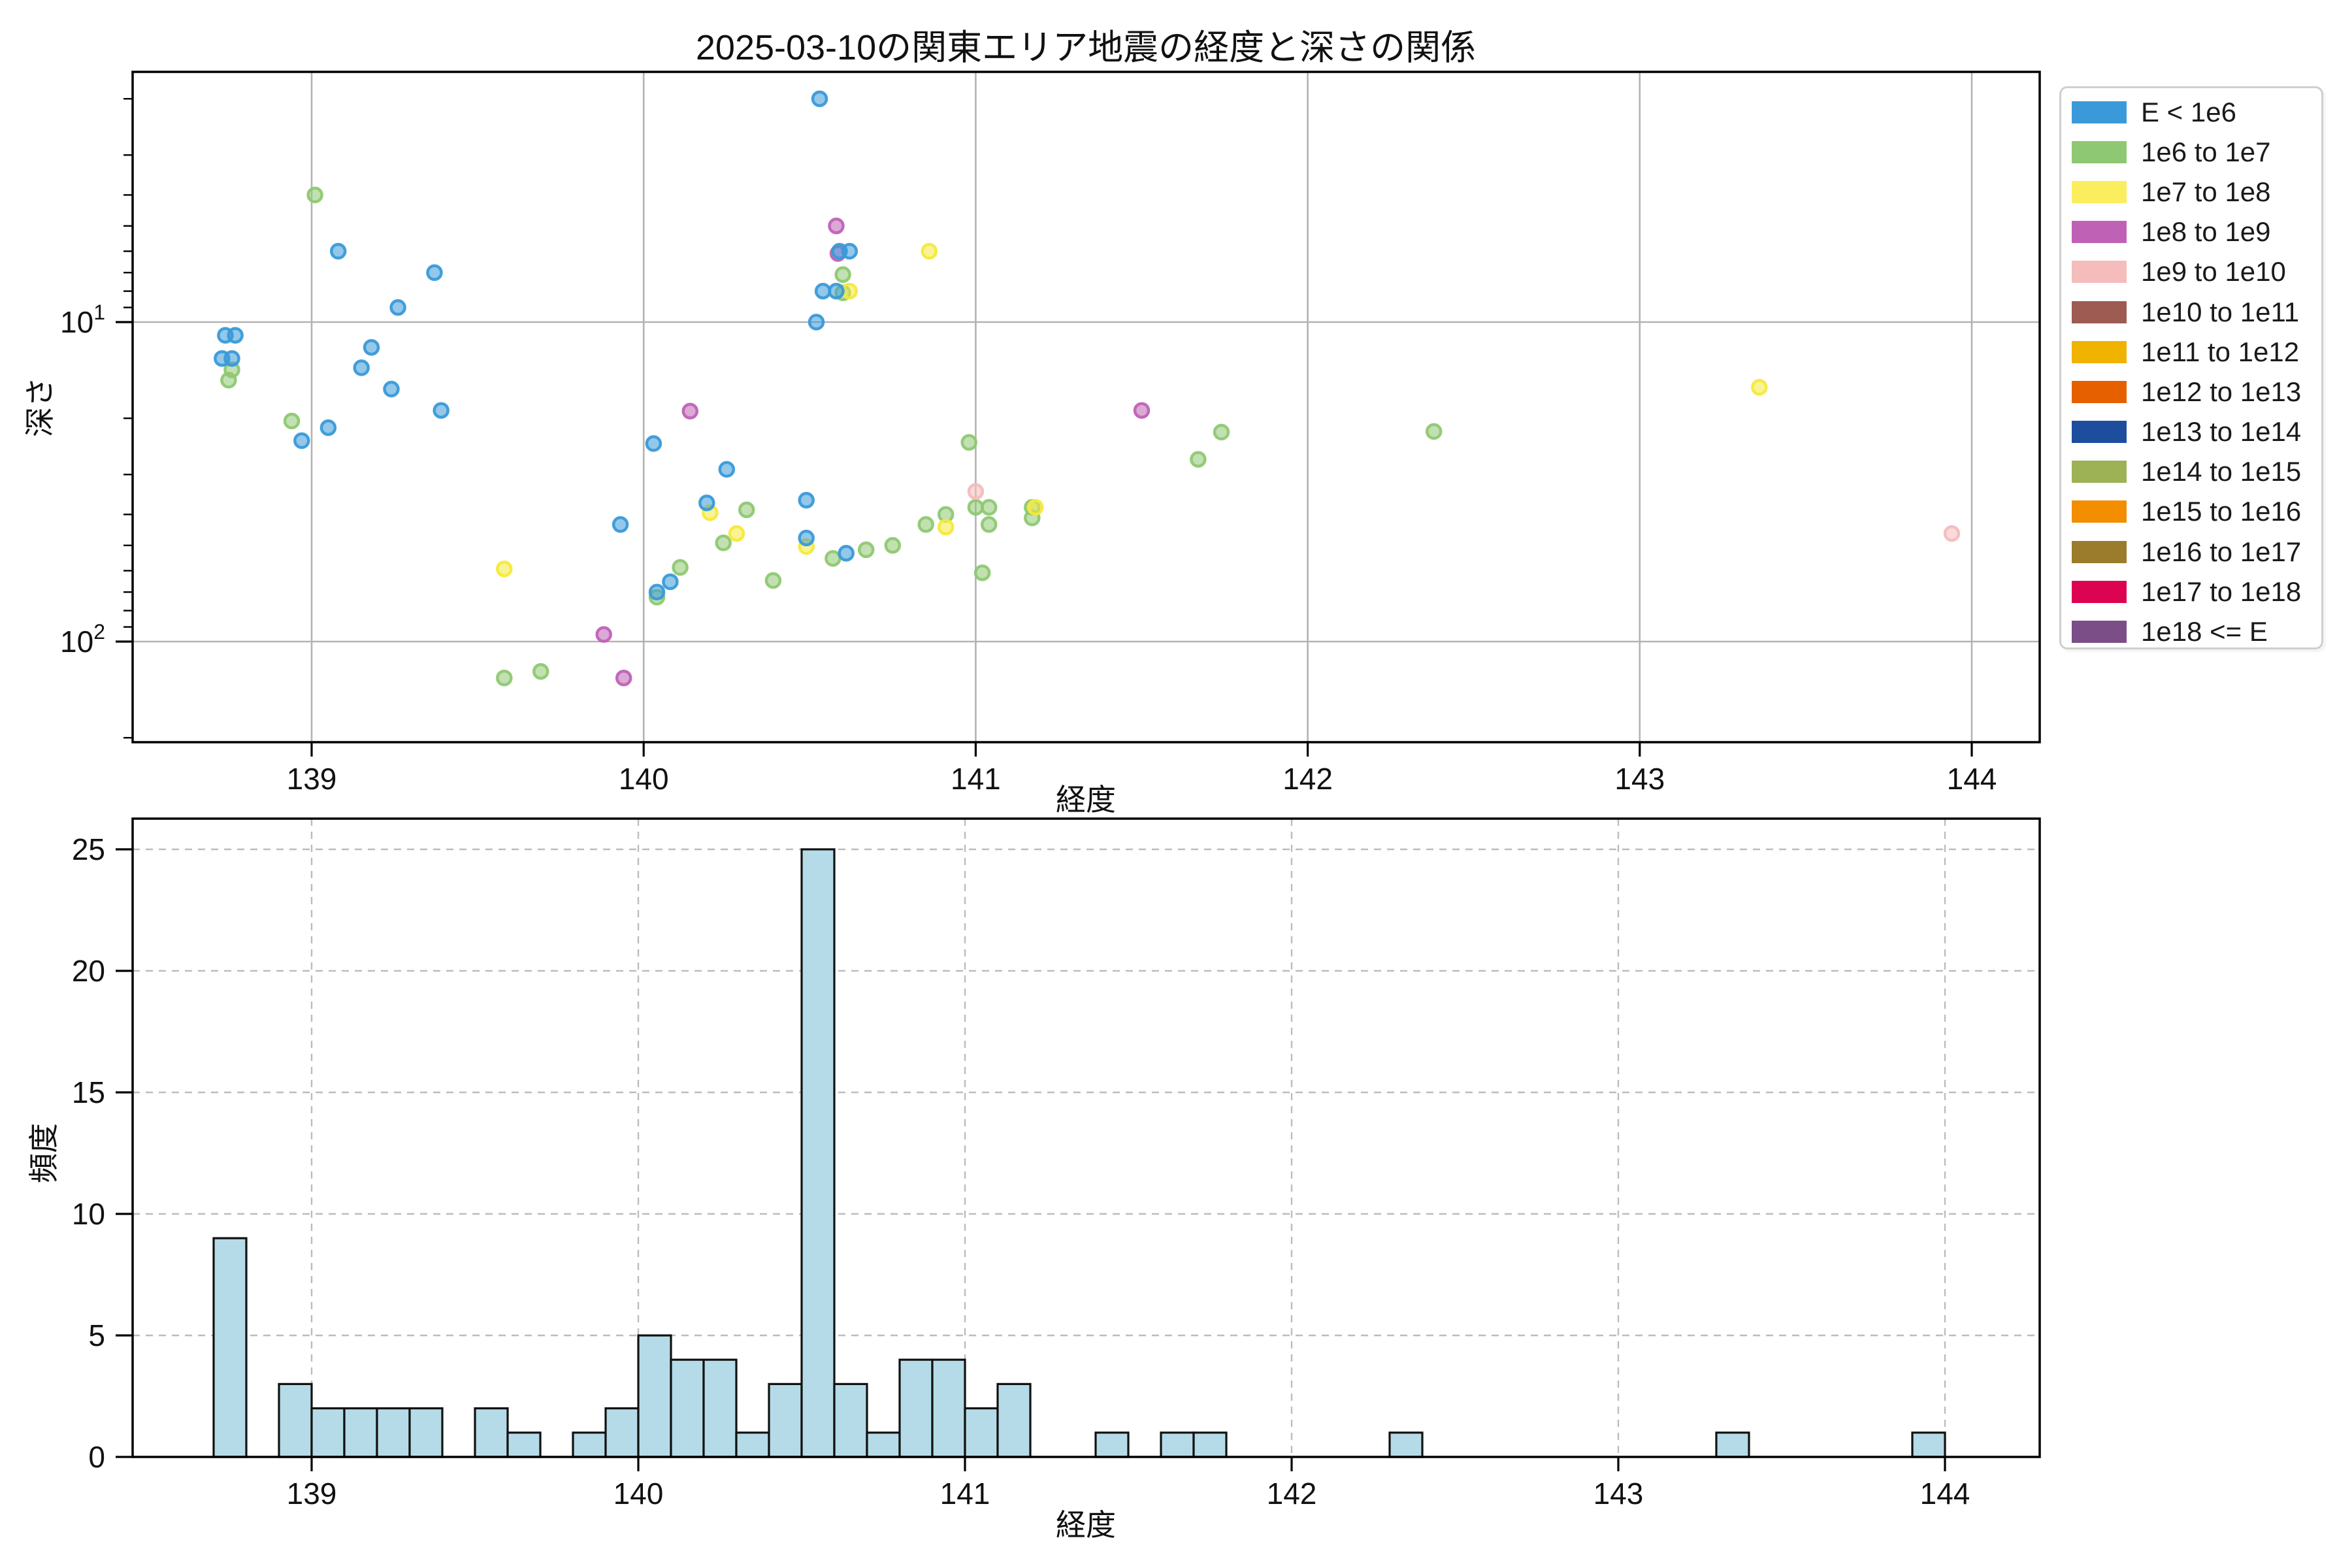 Image resolution: width=2352 pixels, height=1568 pixels. I want to click on legend-label: 1e7 to 1e8, so click(2206, 191).